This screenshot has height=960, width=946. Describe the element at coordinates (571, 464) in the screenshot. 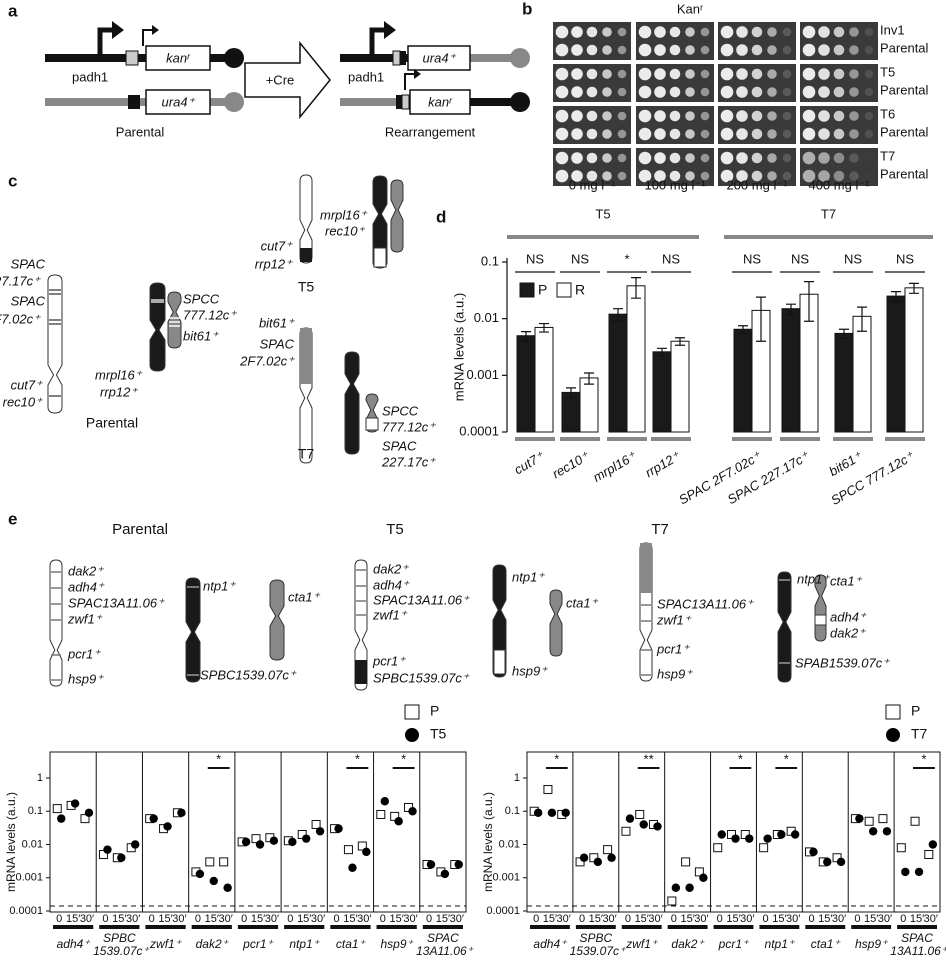

I see `x-tick-label: rec10⁺` at that location.